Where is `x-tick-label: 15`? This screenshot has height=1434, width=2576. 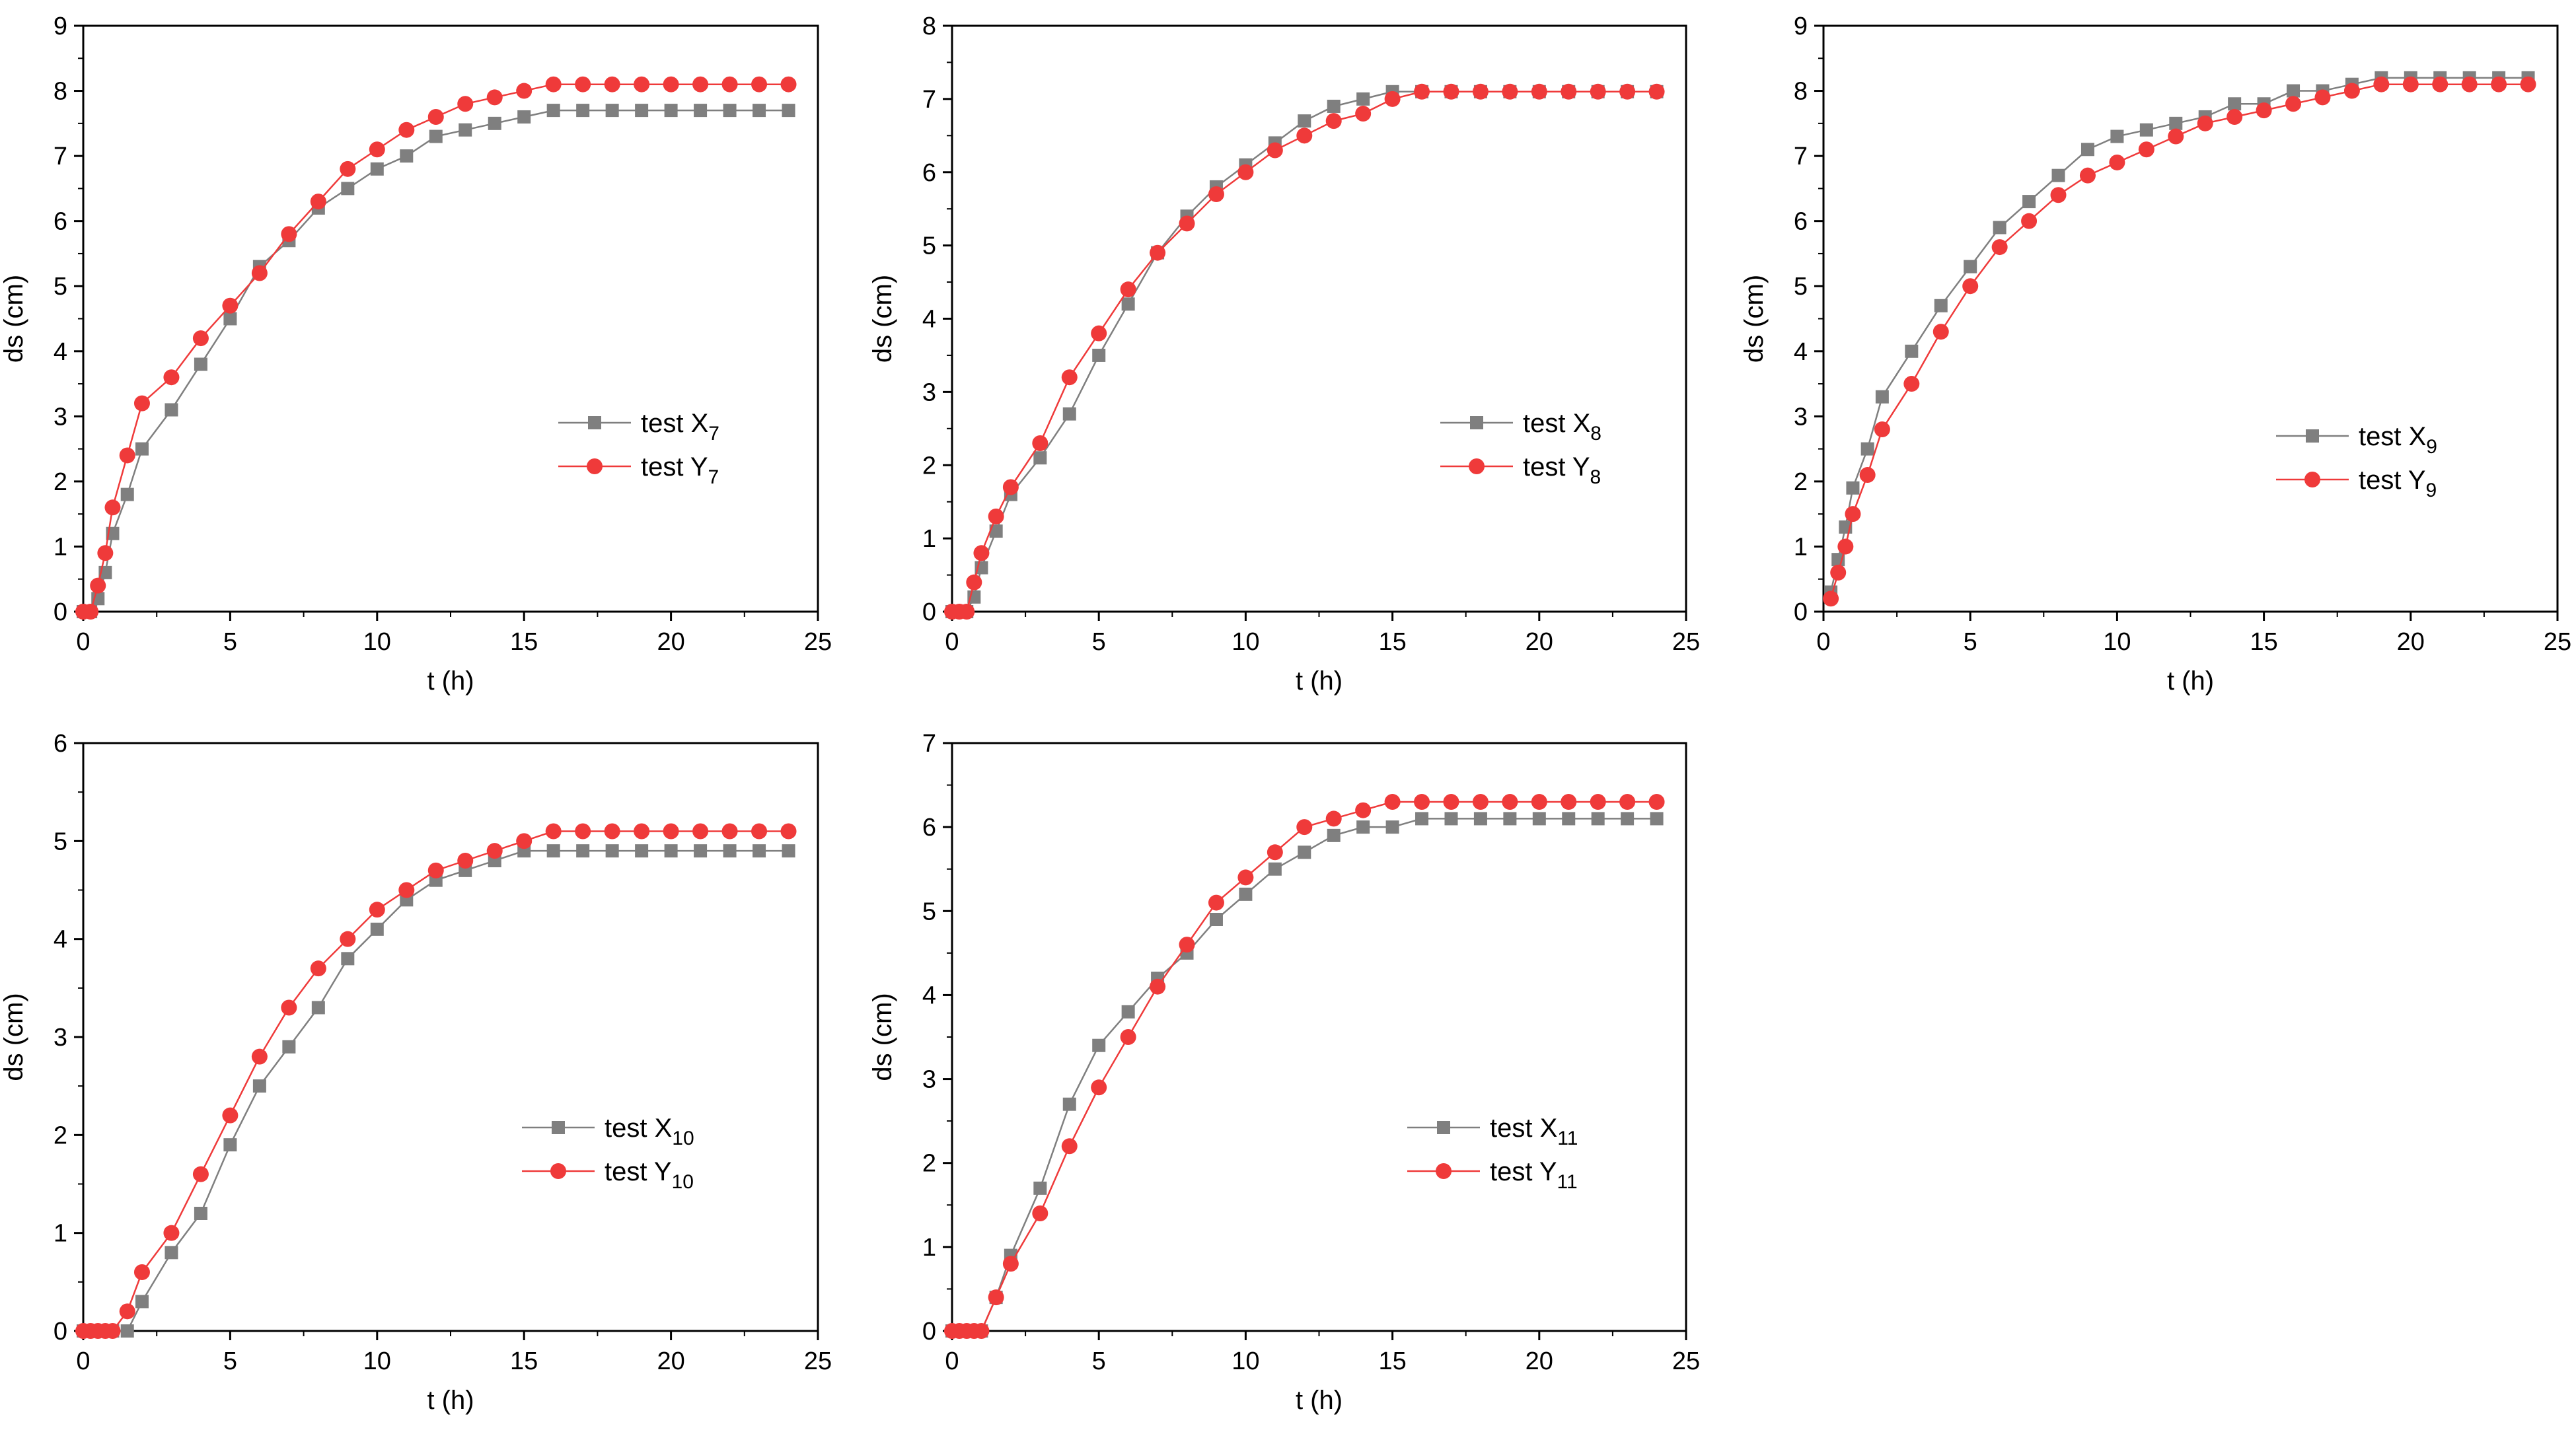 x-tick-label: 15 is located at coordinates (2263, 642).